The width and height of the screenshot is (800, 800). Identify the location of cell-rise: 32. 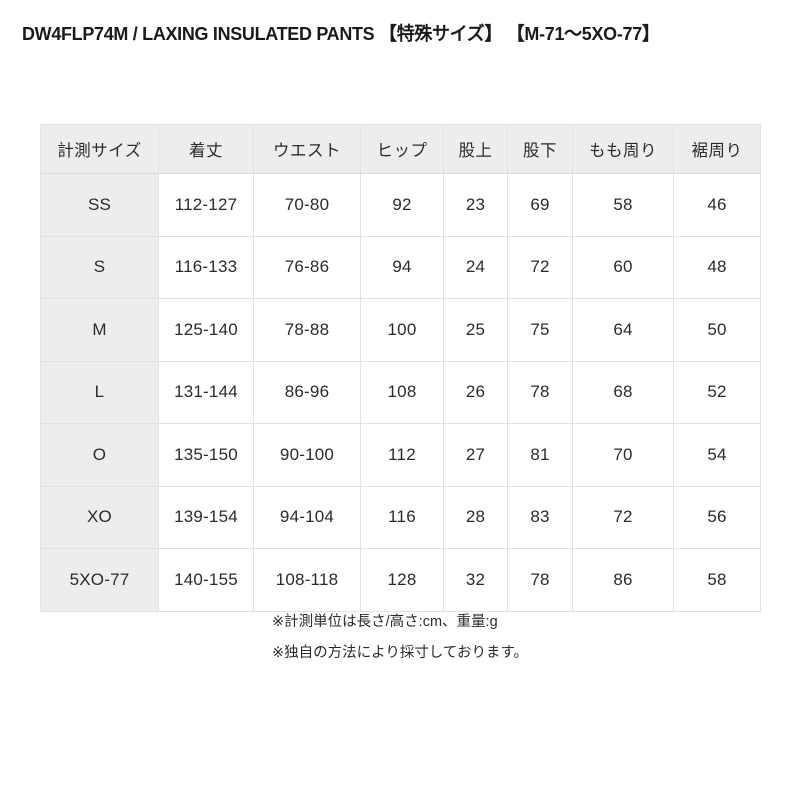
(475, 580).